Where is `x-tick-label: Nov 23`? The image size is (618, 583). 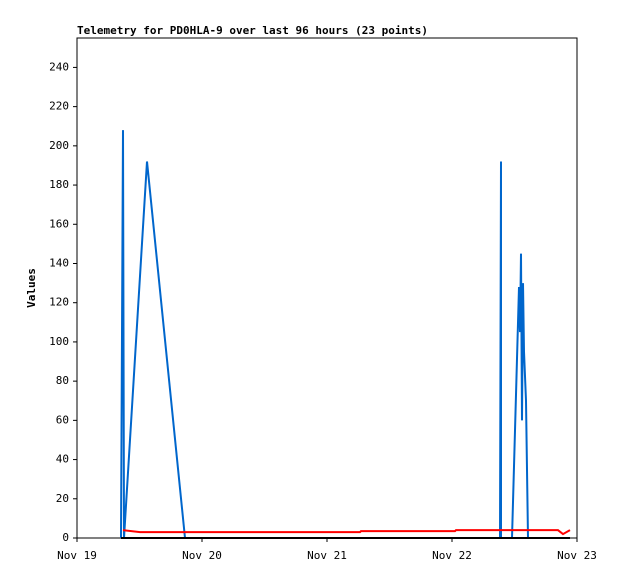 x-tick-label: Nov 23 is located at coordinates (577, 555).